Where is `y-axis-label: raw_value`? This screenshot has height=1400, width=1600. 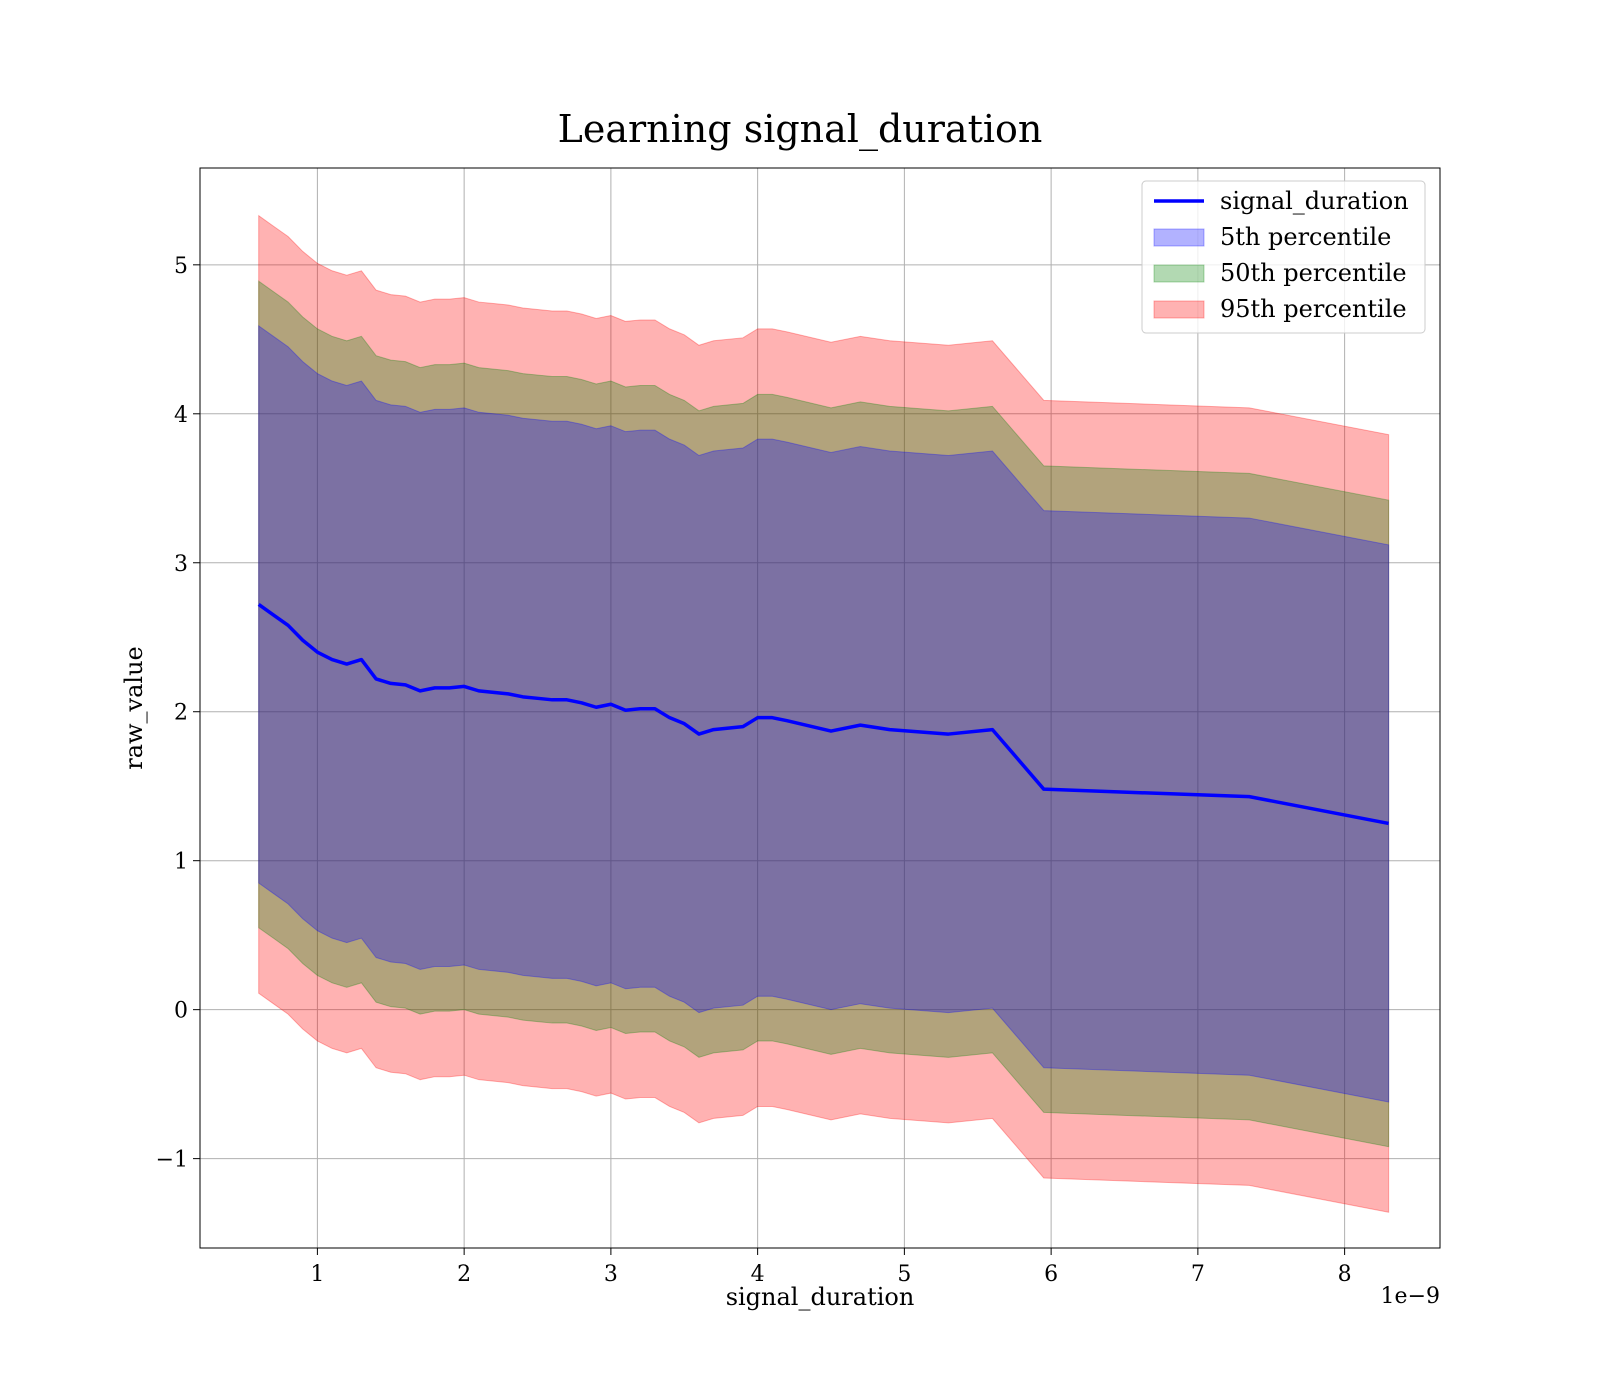 y-axis-label: raw_value is located at coordinates (134, 708).